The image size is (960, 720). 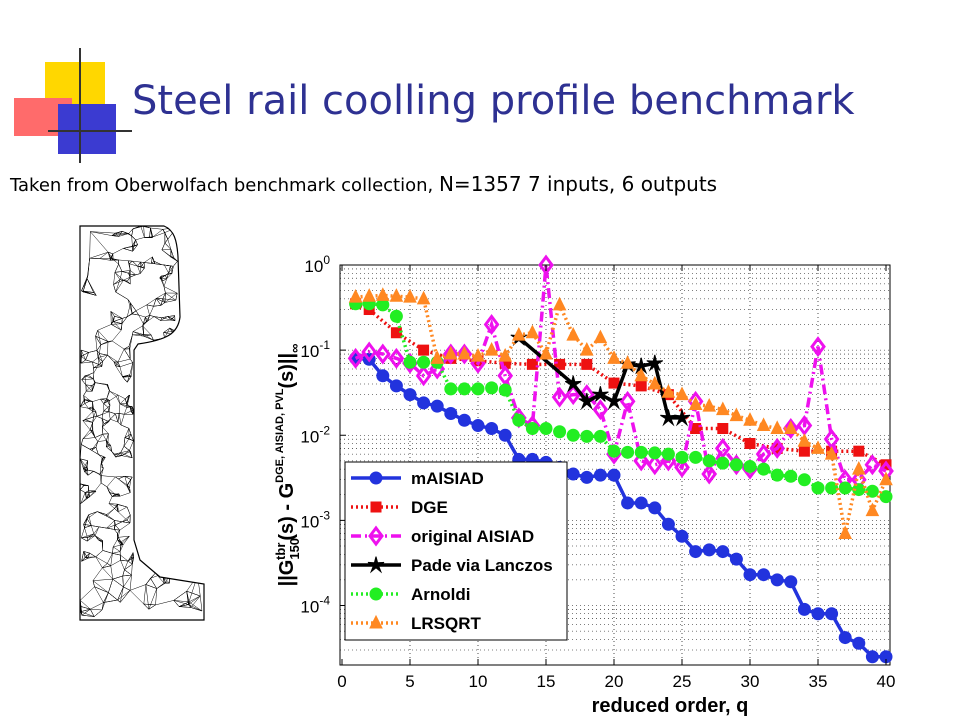 What do you see at coordinates (287, 465) in the screenshot?
I see `svg-text:||G150tbr(s) - GDGE, AISIAD, P: ||G150tbr(s) - GDGE, AISIAD, PVL(s)||∞` at bounding box center [287, 465].